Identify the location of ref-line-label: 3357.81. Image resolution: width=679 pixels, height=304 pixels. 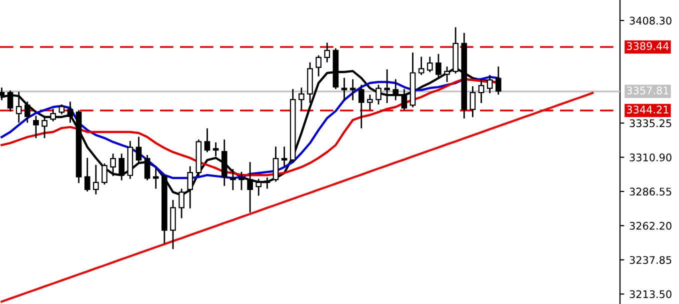
(647, 90).